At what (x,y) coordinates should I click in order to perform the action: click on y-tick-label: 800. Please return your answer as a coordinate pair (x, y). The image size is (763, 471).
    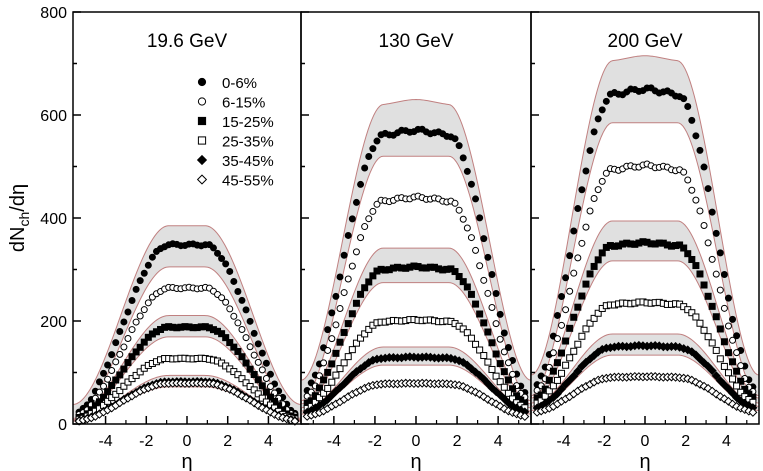
    Looking at the image, I should click on (53, 13).